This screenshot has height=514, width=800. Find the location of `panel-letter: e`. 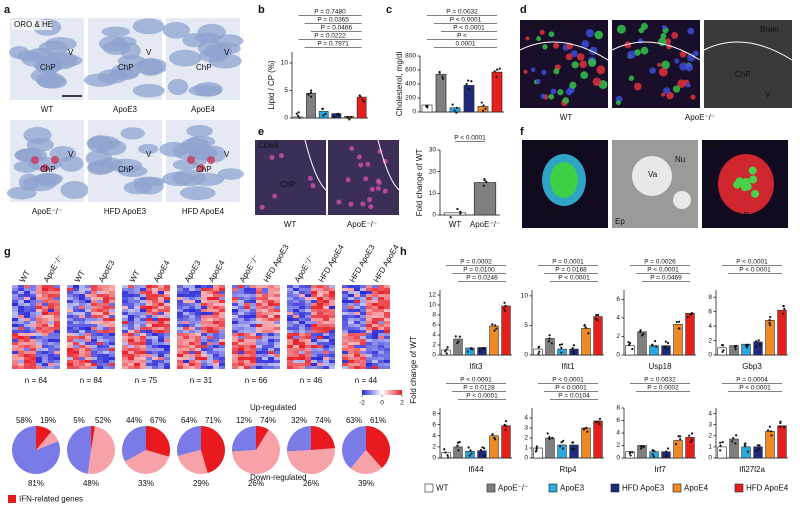

panel-letter: e is located at coordinates (261, 132).